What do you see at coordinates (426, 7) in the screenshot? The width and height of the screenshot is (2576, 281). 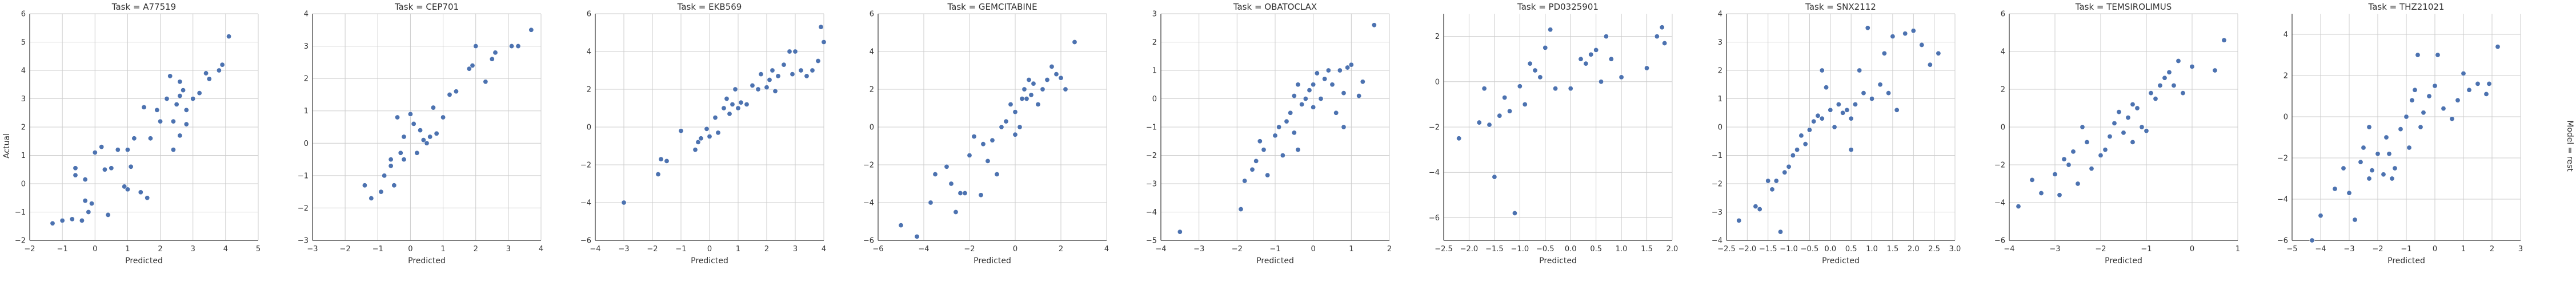 I see `panel-title: Task = CEP701` at bounding box center [426, 7].